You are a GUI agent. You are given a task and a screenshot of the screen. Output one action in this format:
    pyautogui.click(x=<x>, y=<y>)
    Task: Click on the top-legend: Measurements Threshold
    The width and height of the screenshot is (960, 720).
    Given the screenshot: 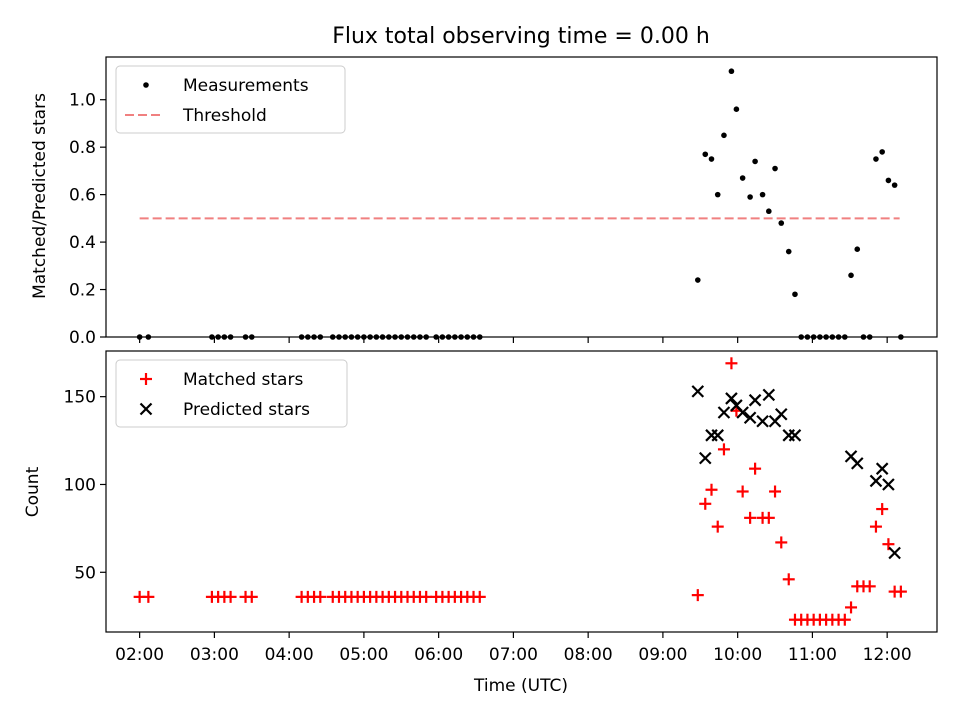 What is the action you would take?
    pyautogui.click(x=230, y=99)
    